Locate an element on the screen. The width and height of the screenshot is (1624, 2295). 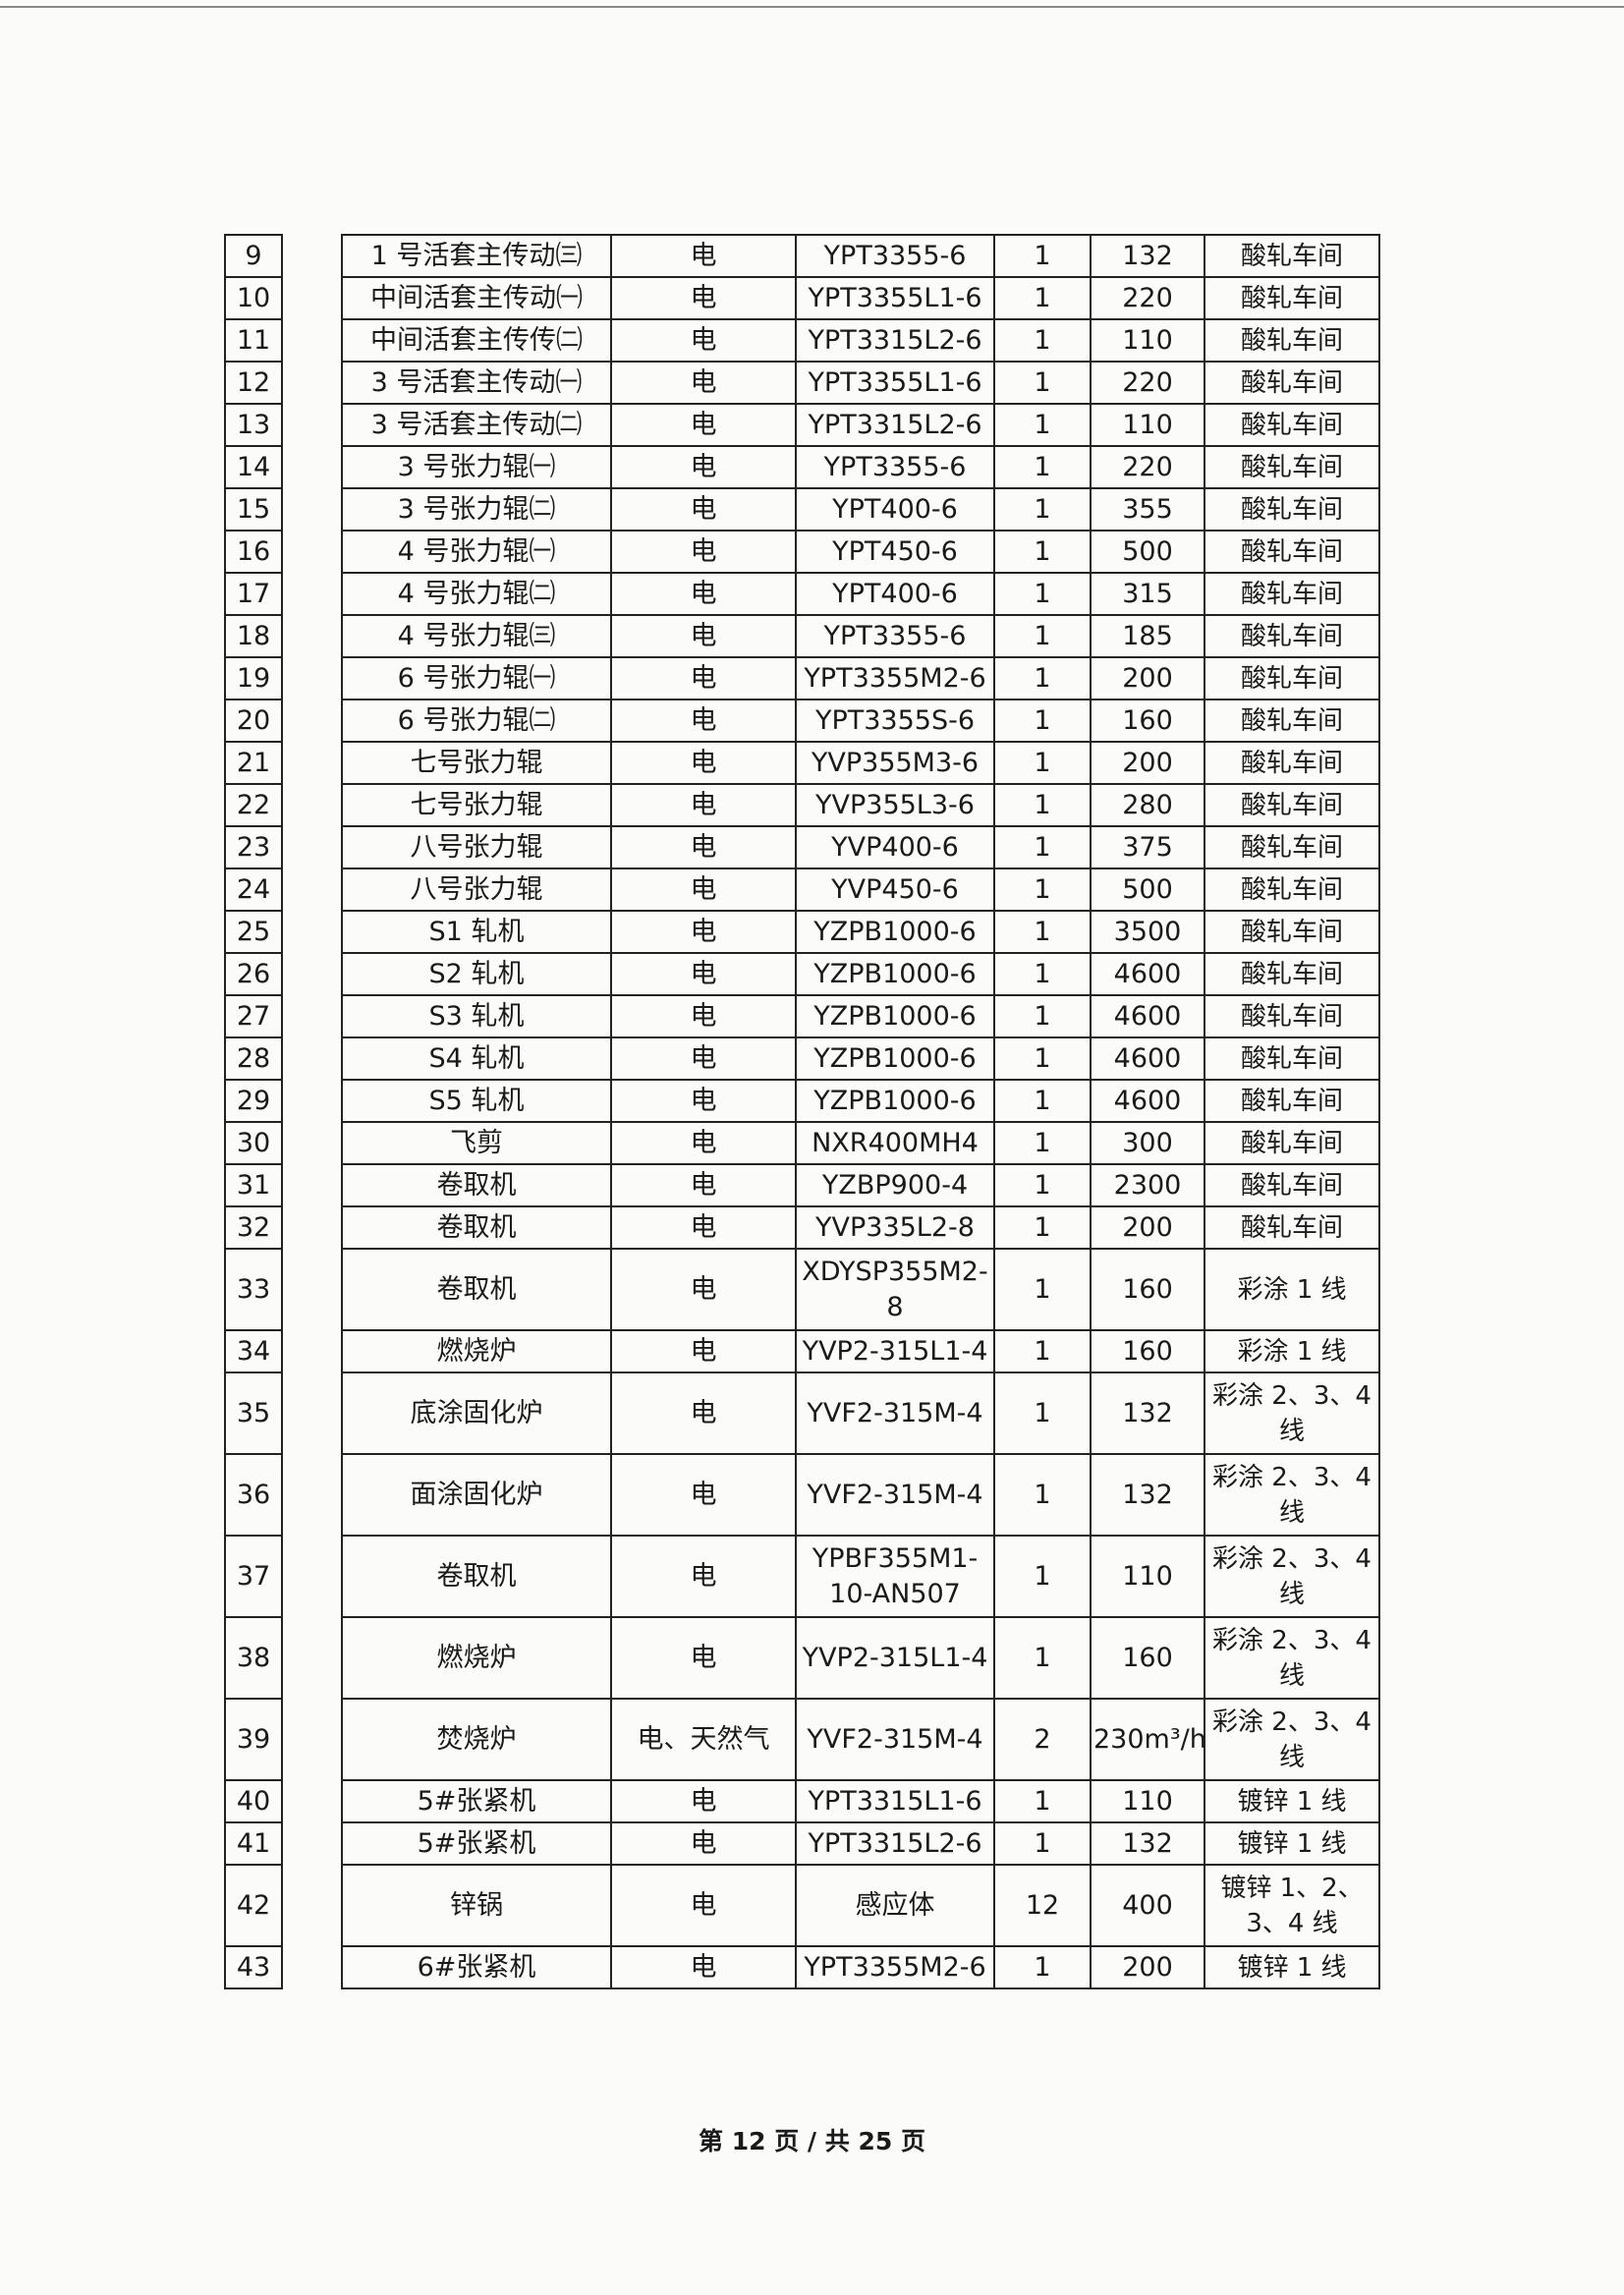
name-cell: 6#张紧机 is located at coordinates (476, 1967).